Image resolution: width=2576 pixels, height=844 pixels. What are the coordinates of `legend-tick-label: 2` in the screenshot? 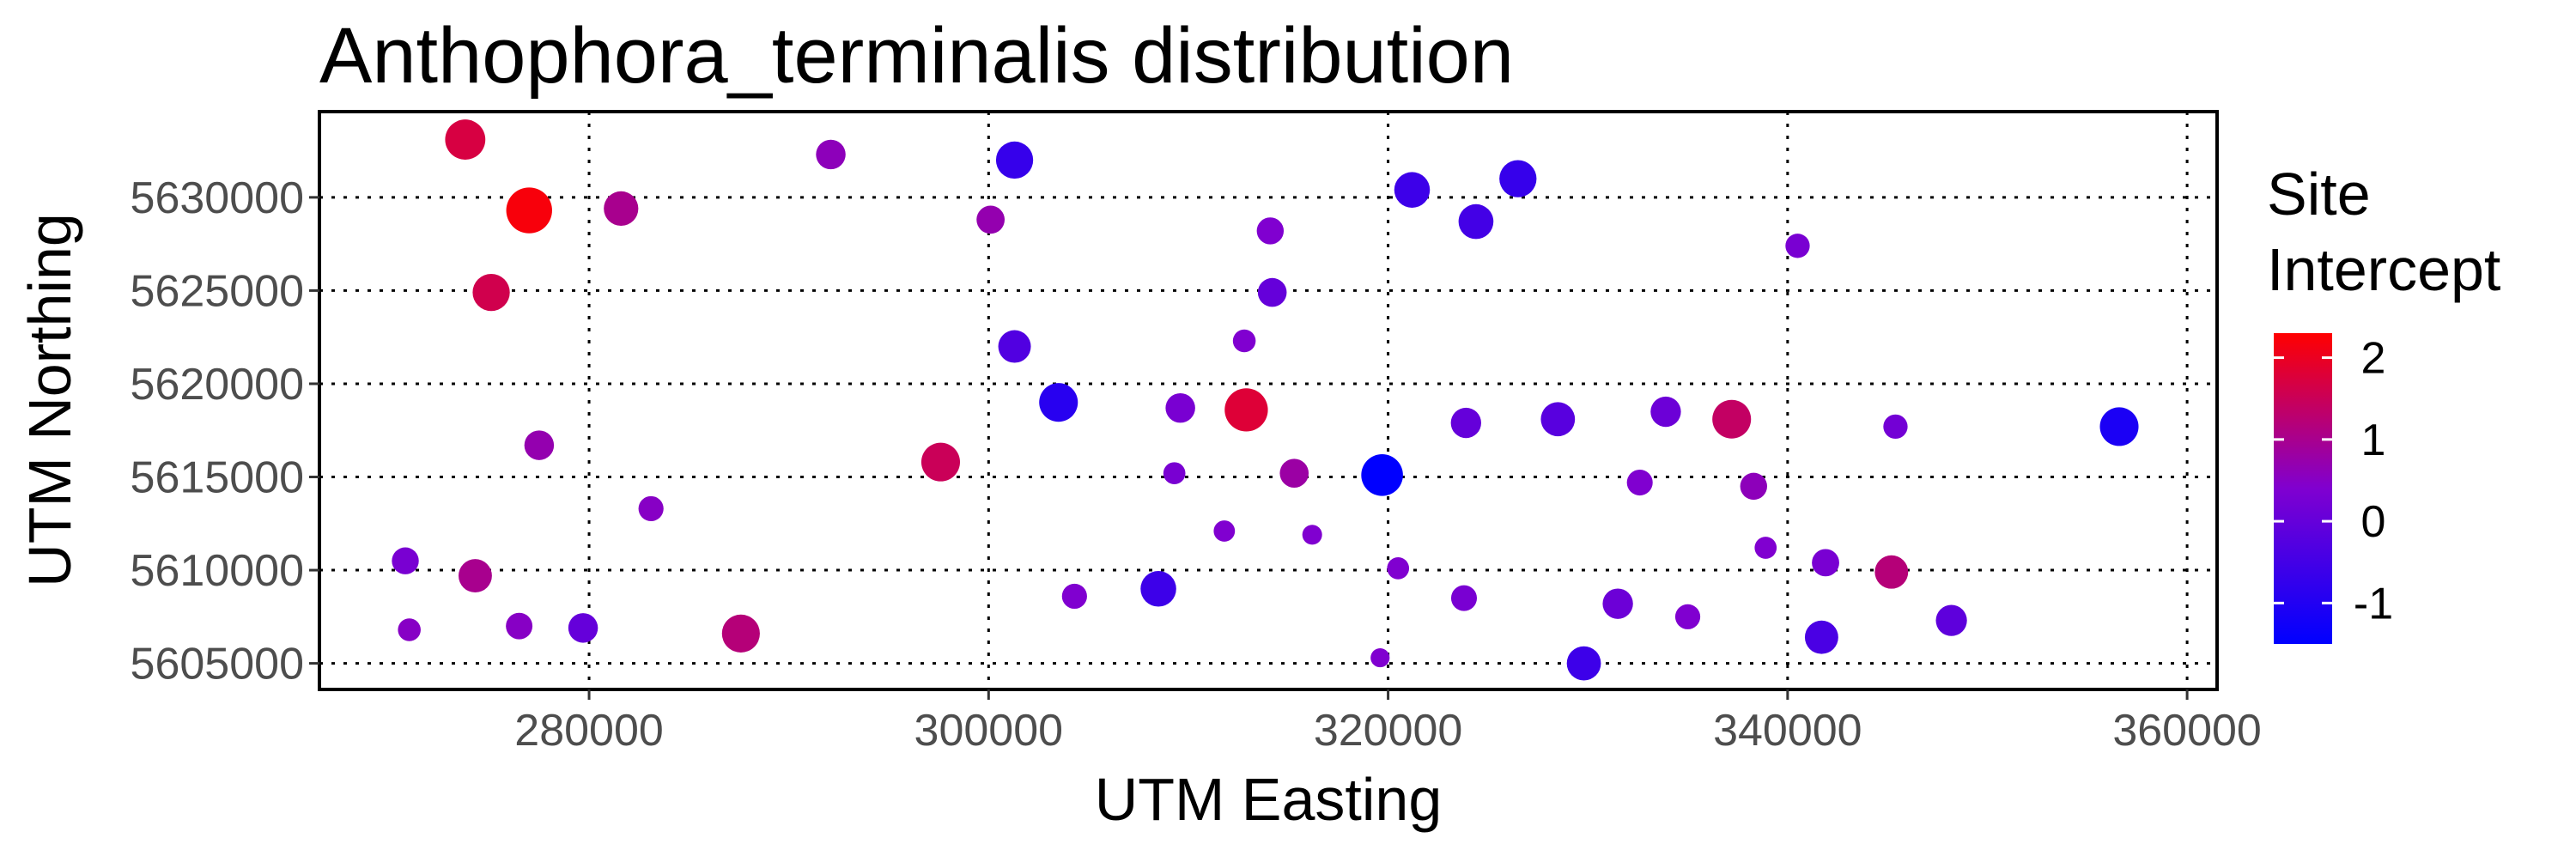 It's located at (2374, 359).